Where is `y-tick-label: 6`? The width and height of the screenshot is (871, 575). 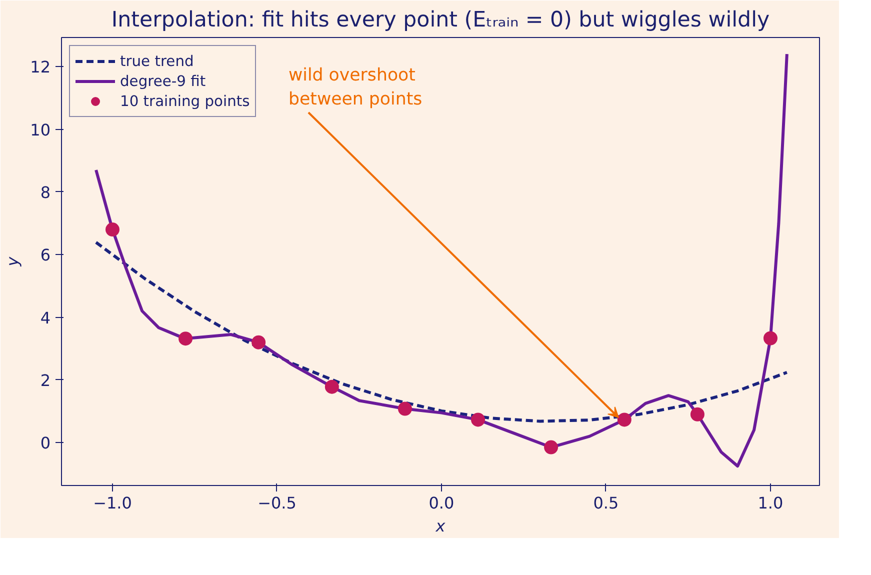 y-tick-label: 6 is located at coordinates (45, 255).